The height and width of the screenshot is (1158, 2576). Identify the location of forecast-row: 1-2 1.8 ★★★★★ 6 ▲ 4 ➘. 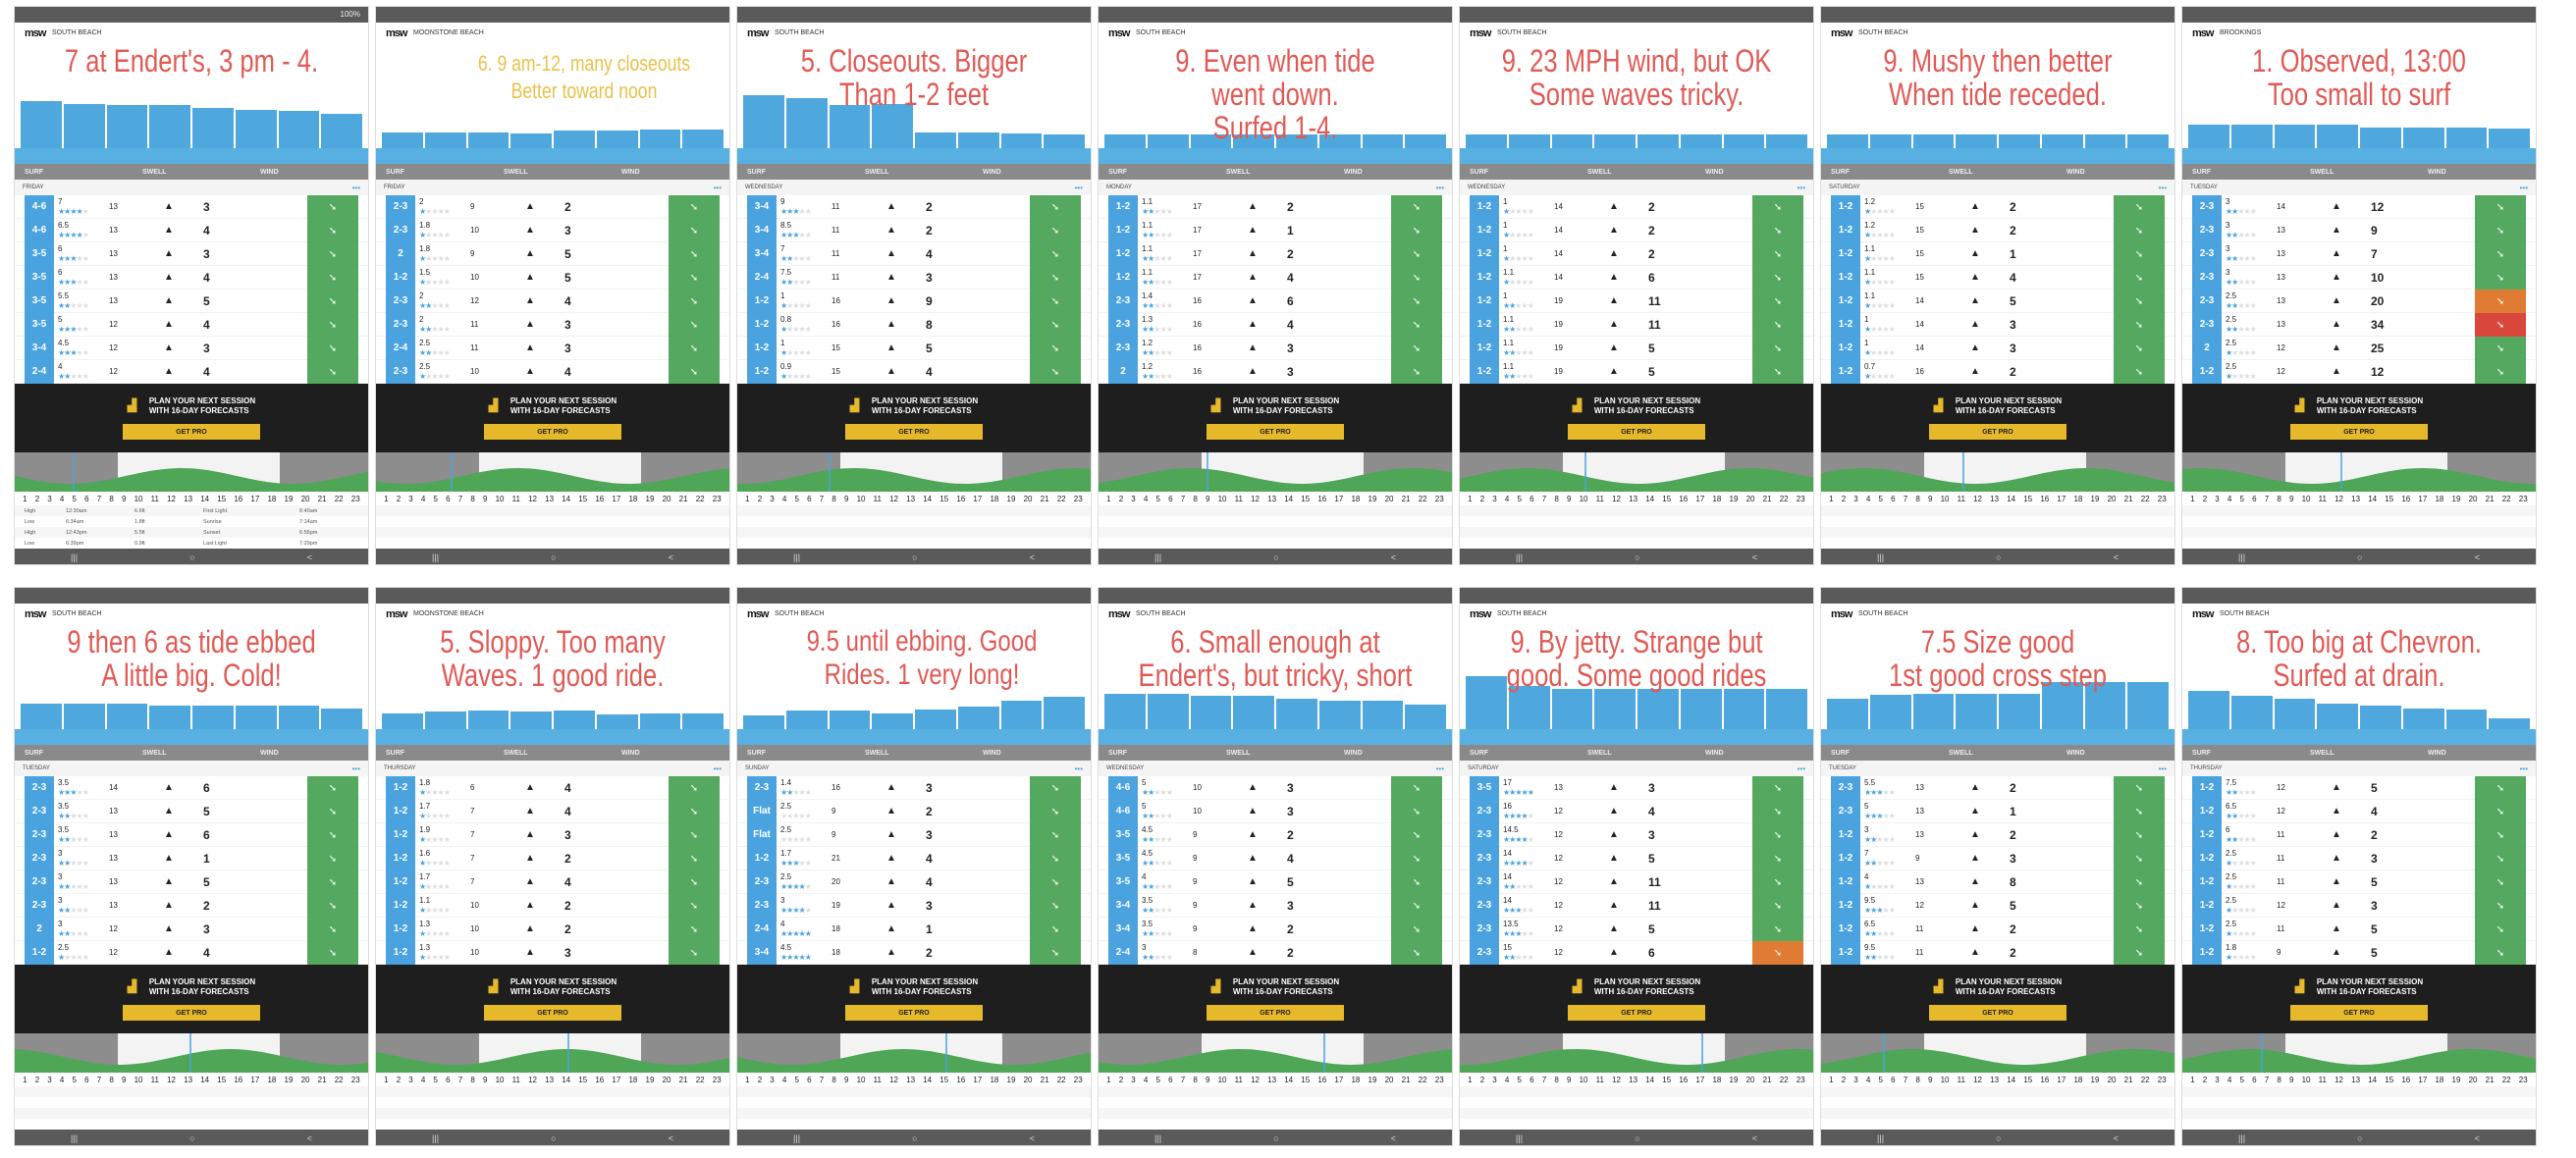
(552, 787).